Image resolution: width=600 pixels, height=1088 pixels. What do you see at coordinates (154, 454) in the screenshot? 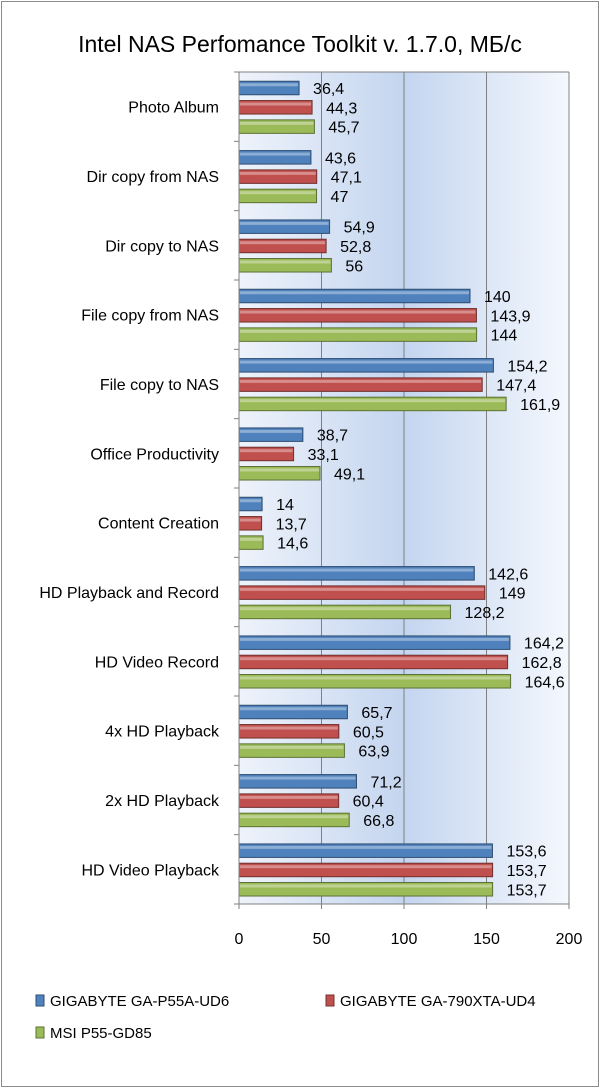
I see `category-label: Office Productivity` at bounding box center [154, 454].